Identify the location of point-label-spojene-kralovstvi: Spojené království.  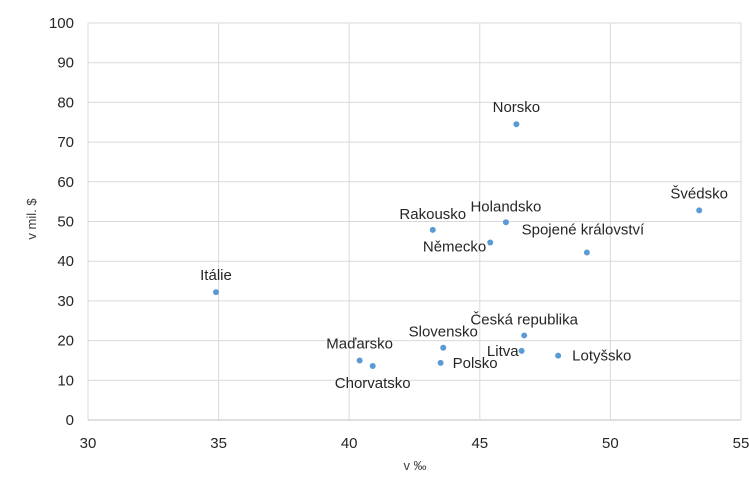
(583, 229).